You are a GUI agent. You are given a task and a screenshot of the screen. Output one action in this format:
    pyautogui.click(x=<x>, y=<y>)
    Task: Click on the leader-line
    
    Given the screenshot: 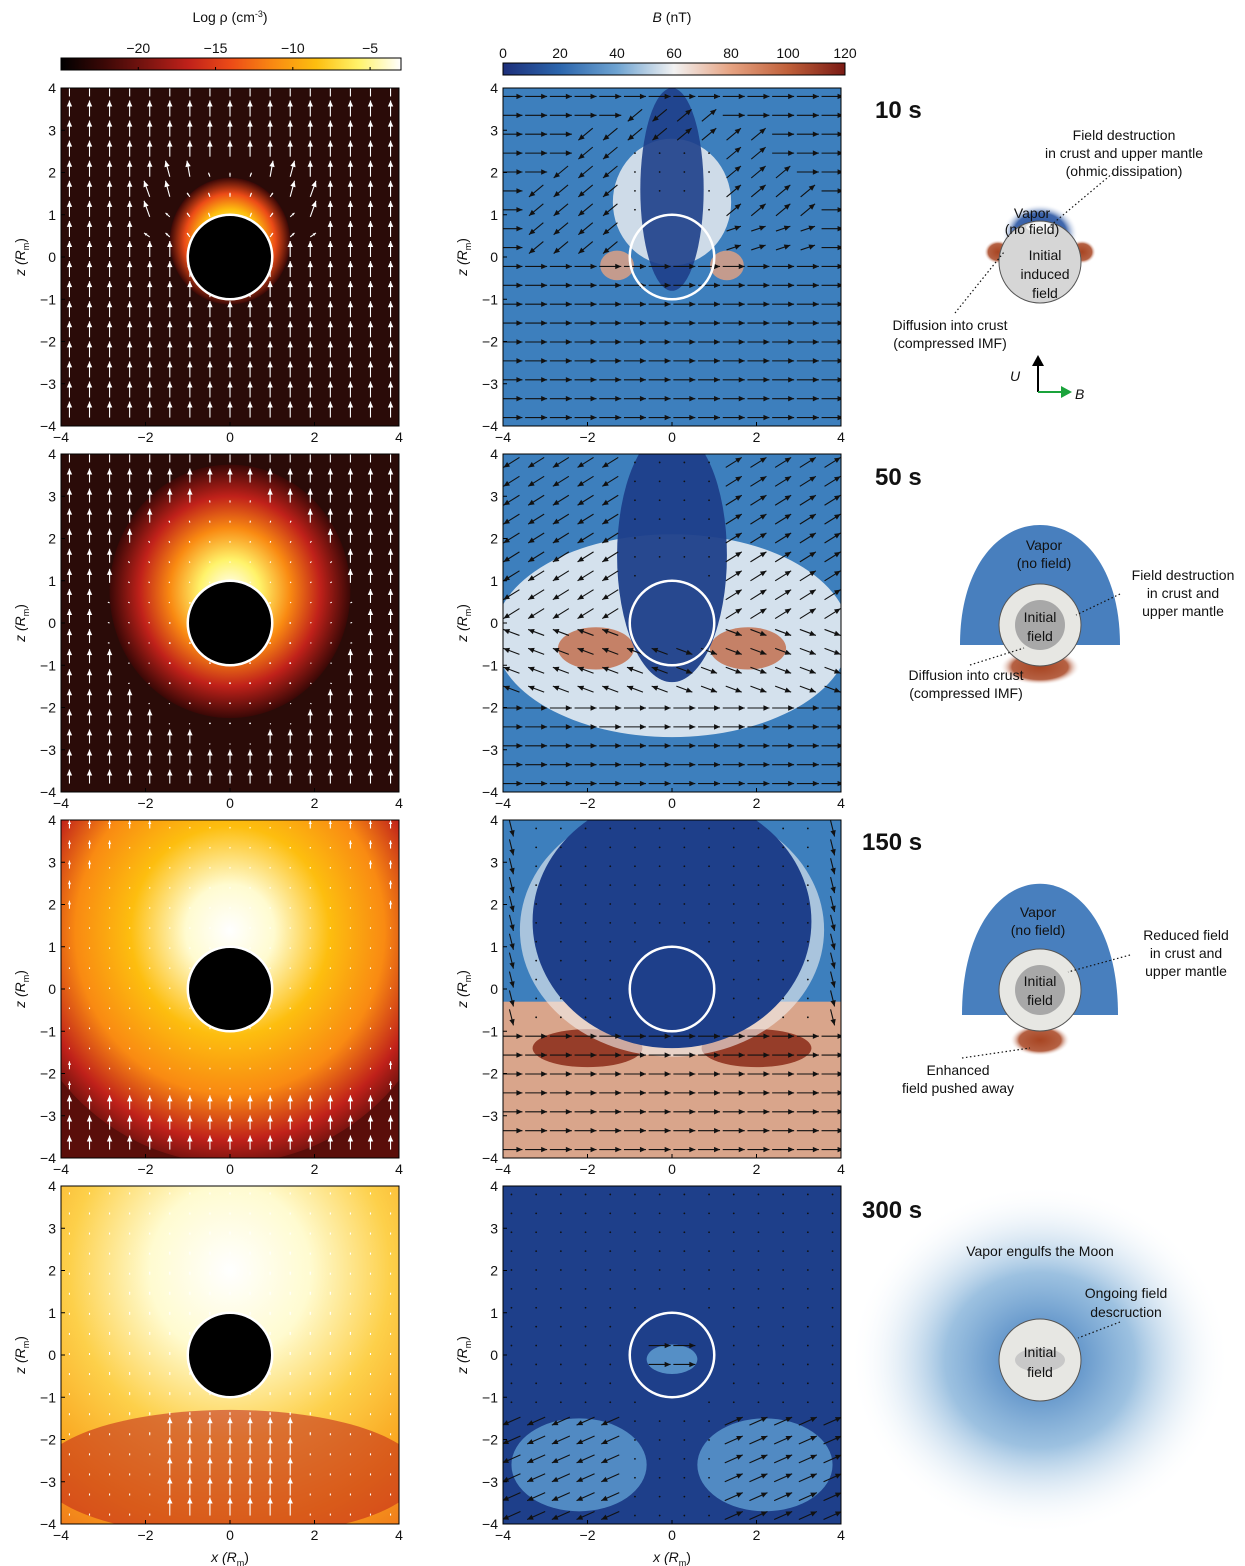 What is the action you would take?
    pyautogui.click(x=979, y=282)
    